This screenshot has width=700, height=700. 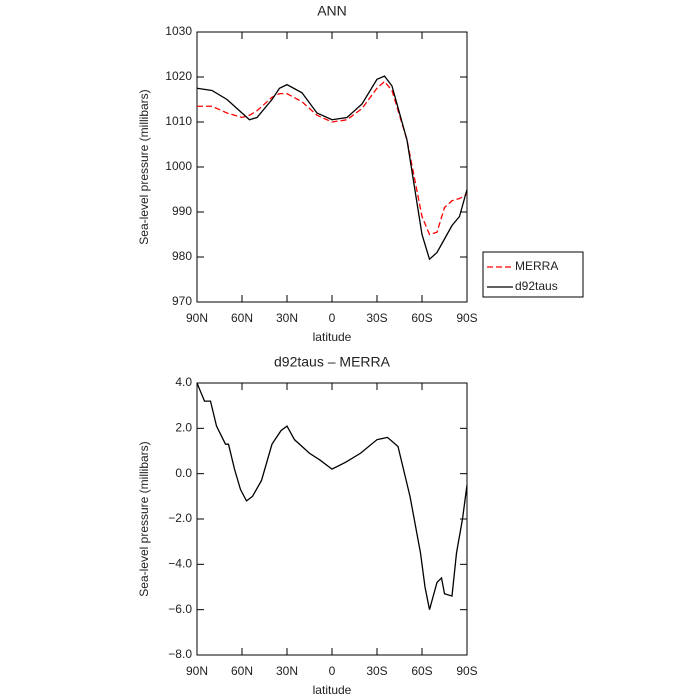 I want to click on y-tick-label: 980, so click(x=182, y=256).